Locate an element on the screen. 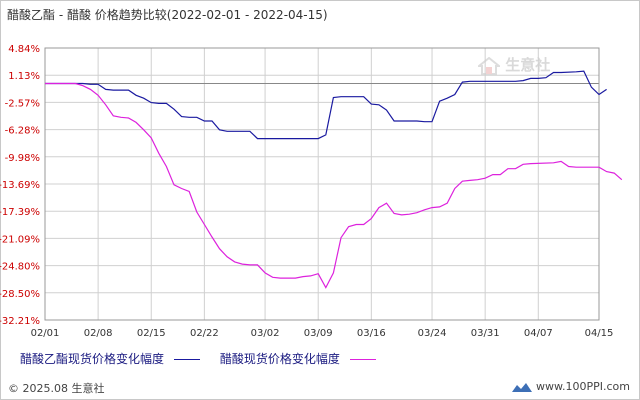  x-tick-label: 03/09 is located at coordinates (318, 333).